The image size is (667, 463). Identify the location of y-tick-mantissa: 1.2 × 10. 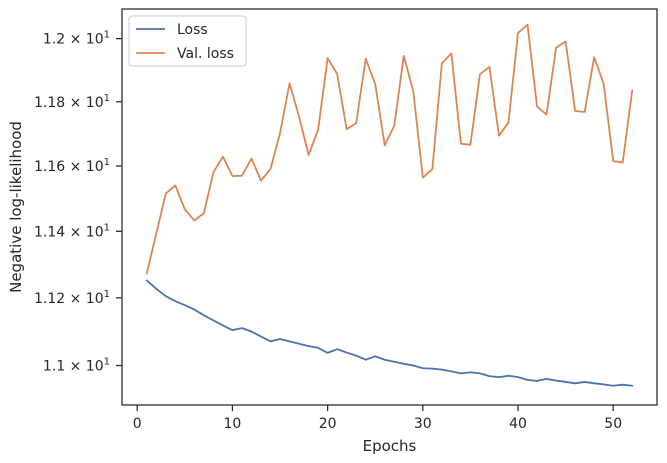
(73, 40).